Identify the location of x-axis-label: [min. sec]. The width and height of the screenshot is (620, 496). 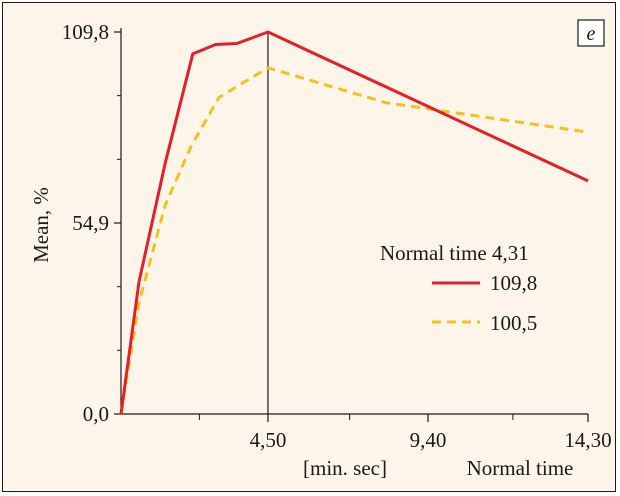
(345, 468).